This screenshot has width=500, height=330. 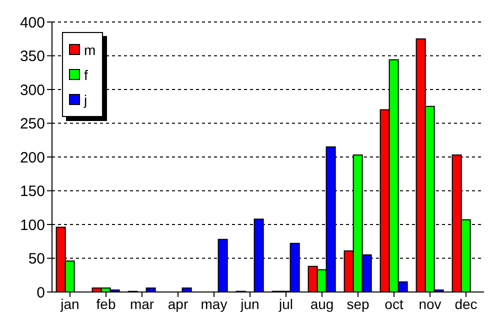 What do you see at coordinates (32, 225) in the screenshot?
I see `y-tick-label: 100` at bounding box center [32, 225].